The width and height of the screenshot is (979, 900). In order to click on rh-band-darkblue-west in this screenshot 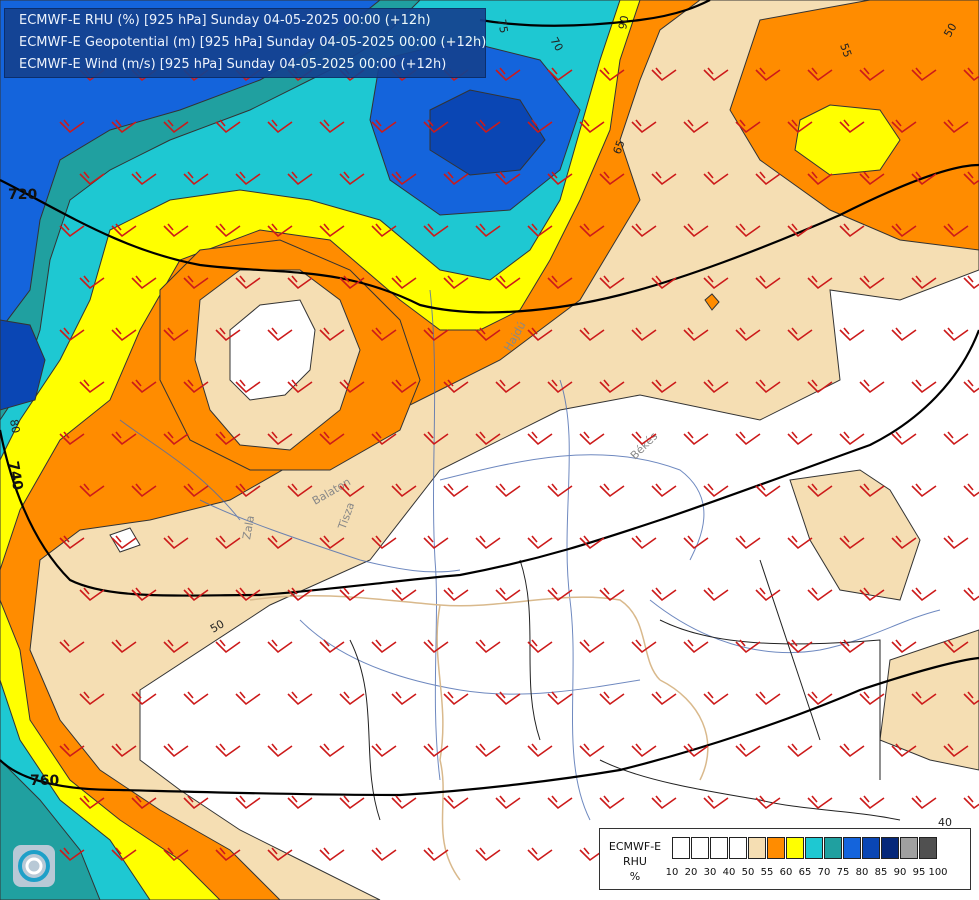, I will do `click(23, 365)`.